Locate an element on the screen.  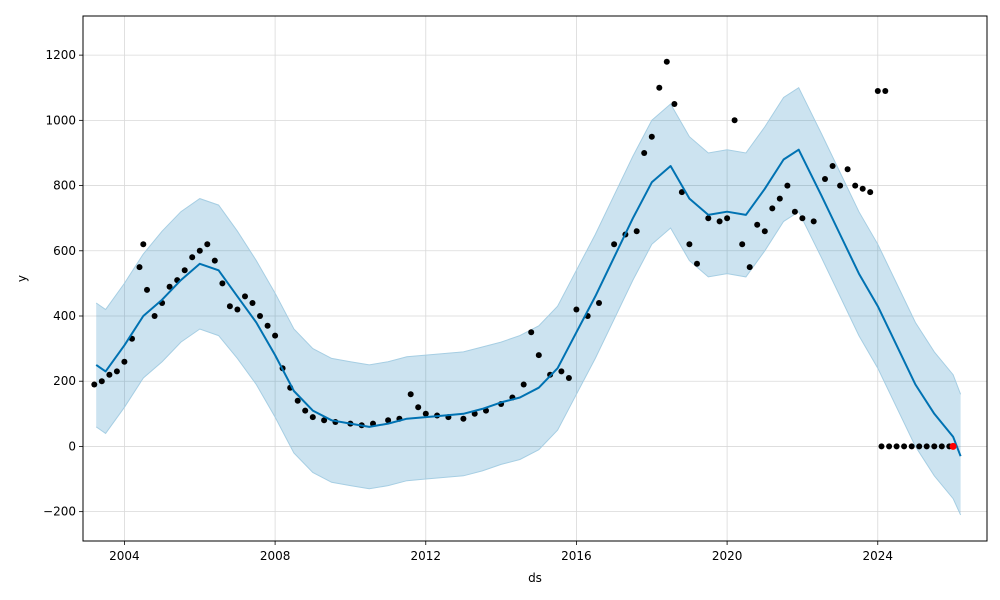
x-axis-label: ds is located at coordinates (535, 578).